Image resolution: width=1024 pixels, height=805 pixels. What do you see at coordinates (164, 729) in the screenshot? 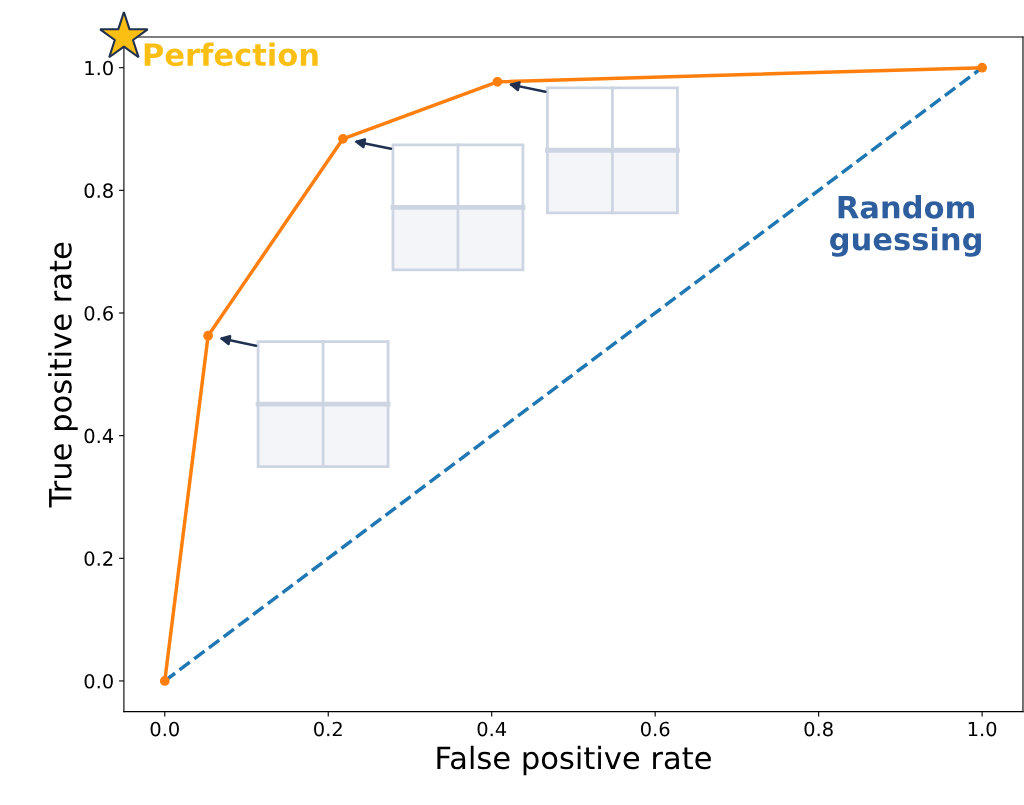
I see `x-tick-label: 0.0` at bounding box center [164, 729].